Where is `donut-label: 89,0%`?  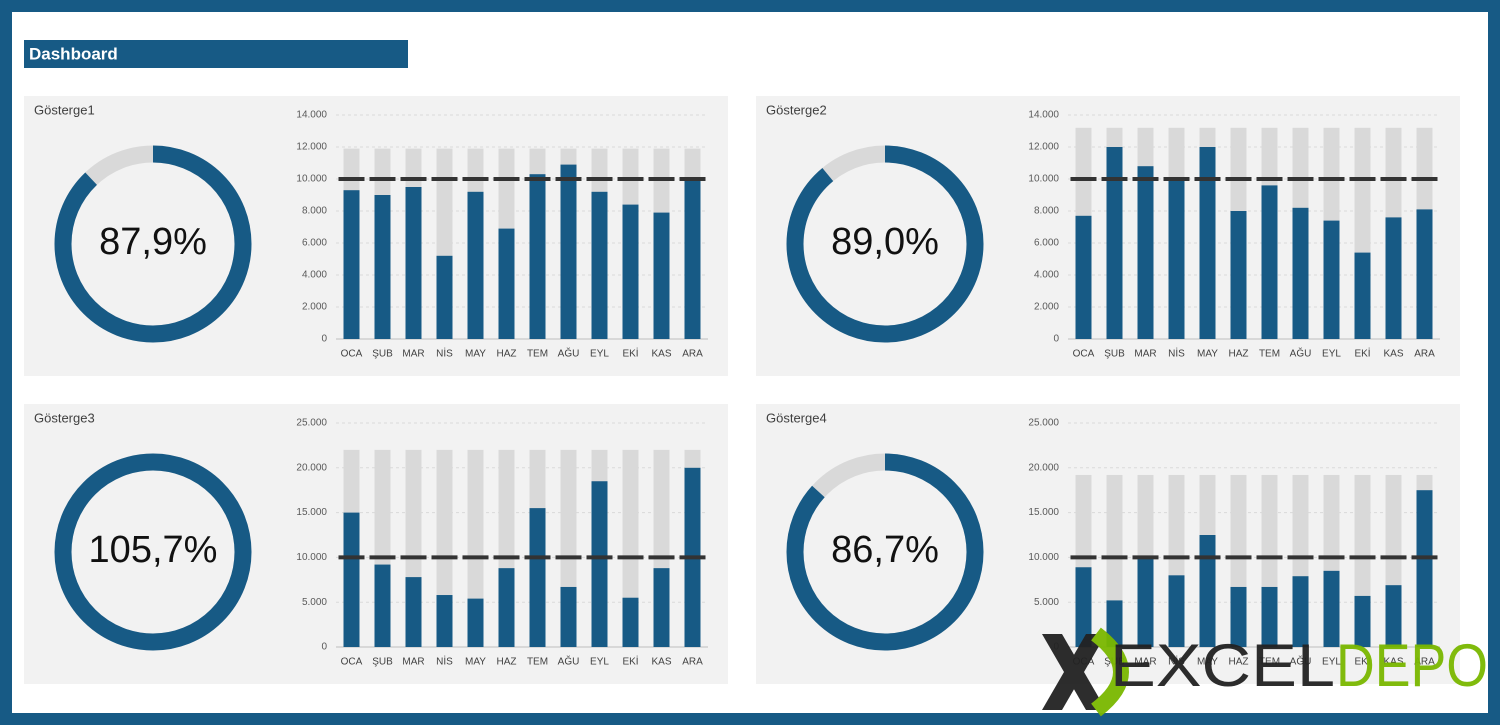
donut-label: 89,0% is located at coordinates (885, 242).